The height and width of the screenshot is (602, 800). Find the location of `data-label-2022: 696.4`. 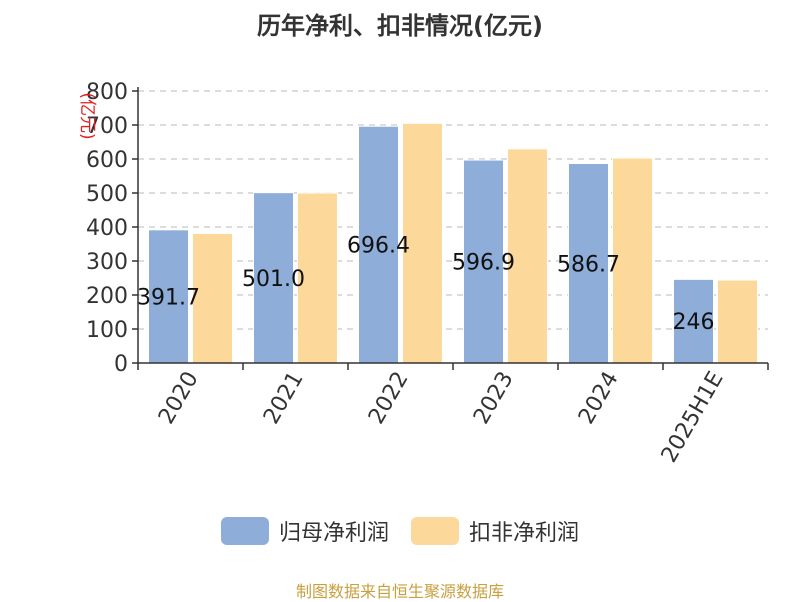

data-label-2022: 696.4 is located at coordinates (378, 246).